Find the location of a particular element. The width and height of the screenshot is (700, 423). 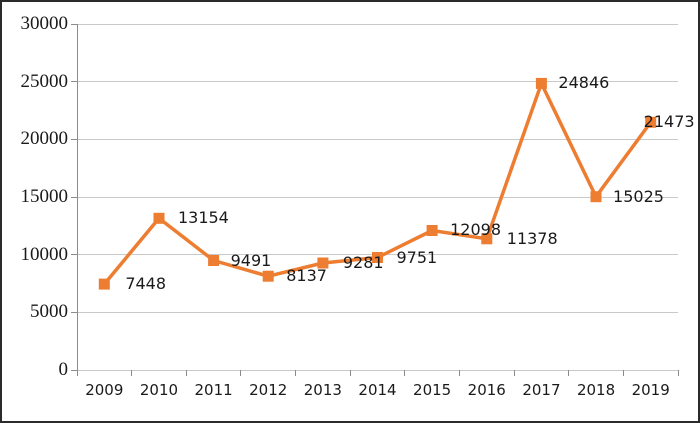

data-point-label: 24846 is located at coordinates (584, 83).